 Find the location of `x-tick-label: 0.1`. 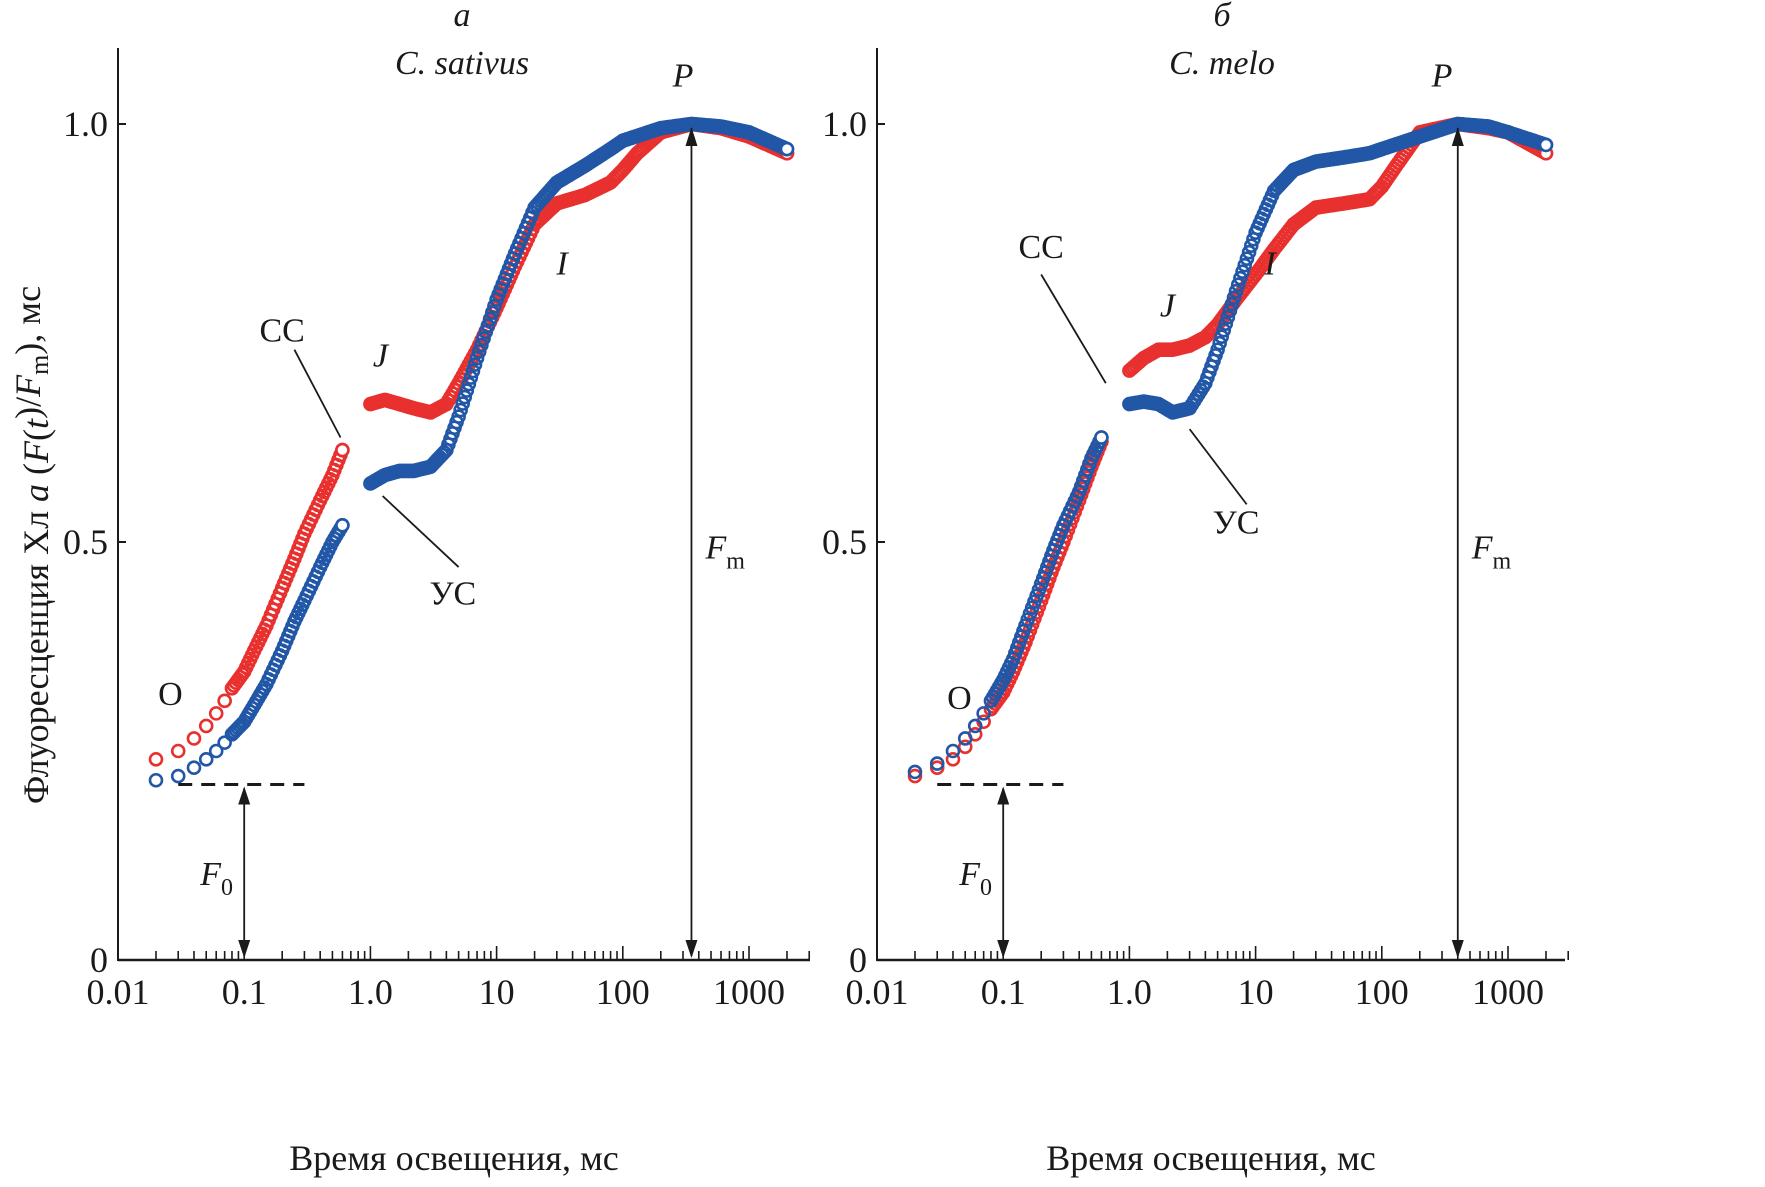

x-tick-label: 0.1 is located at coordinates (1003, 992).